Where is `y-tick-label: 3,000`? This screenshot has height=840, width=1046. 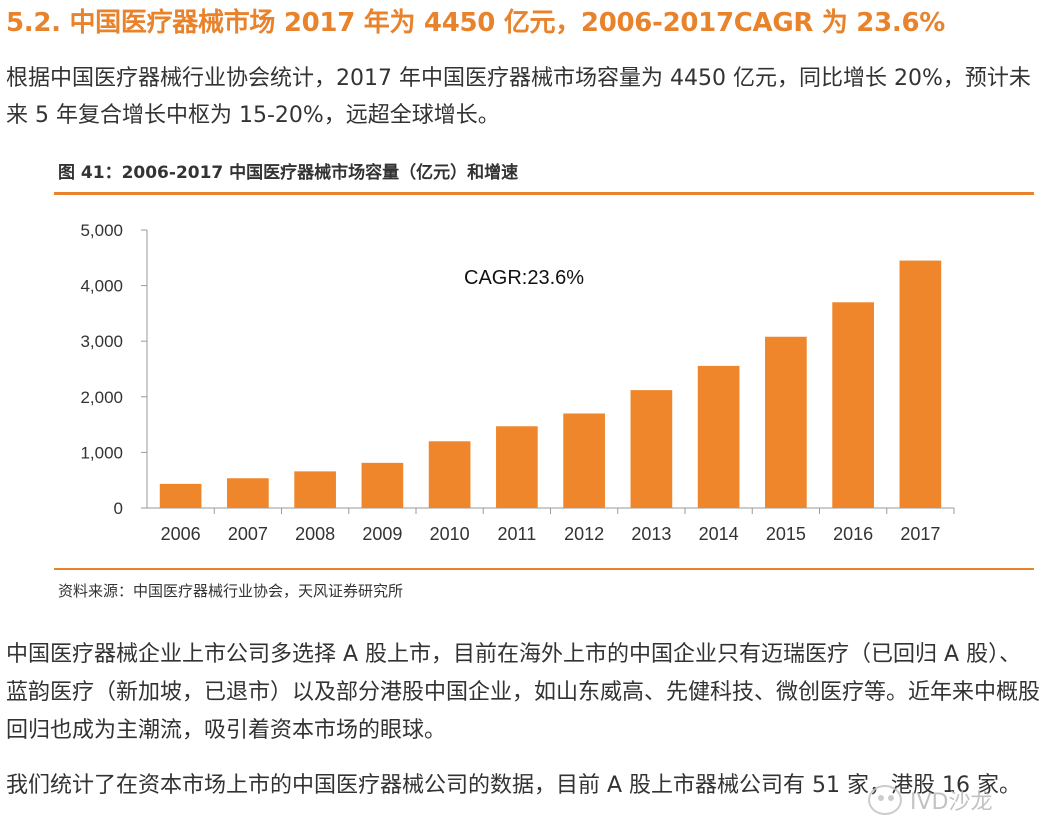 y-tick-label: 3,000 is located at coordinates (101, 341).